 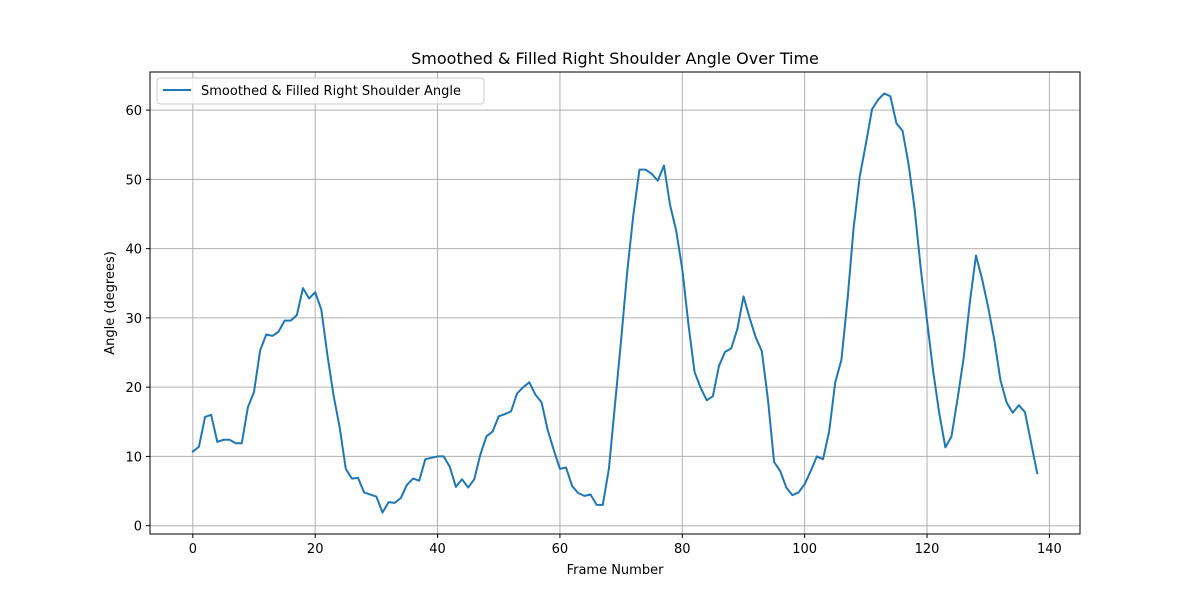 What do you see at coordinates (133, 388) in the screenshot?
I see `y-tick-label: 20` at bounding box center [133, 388].